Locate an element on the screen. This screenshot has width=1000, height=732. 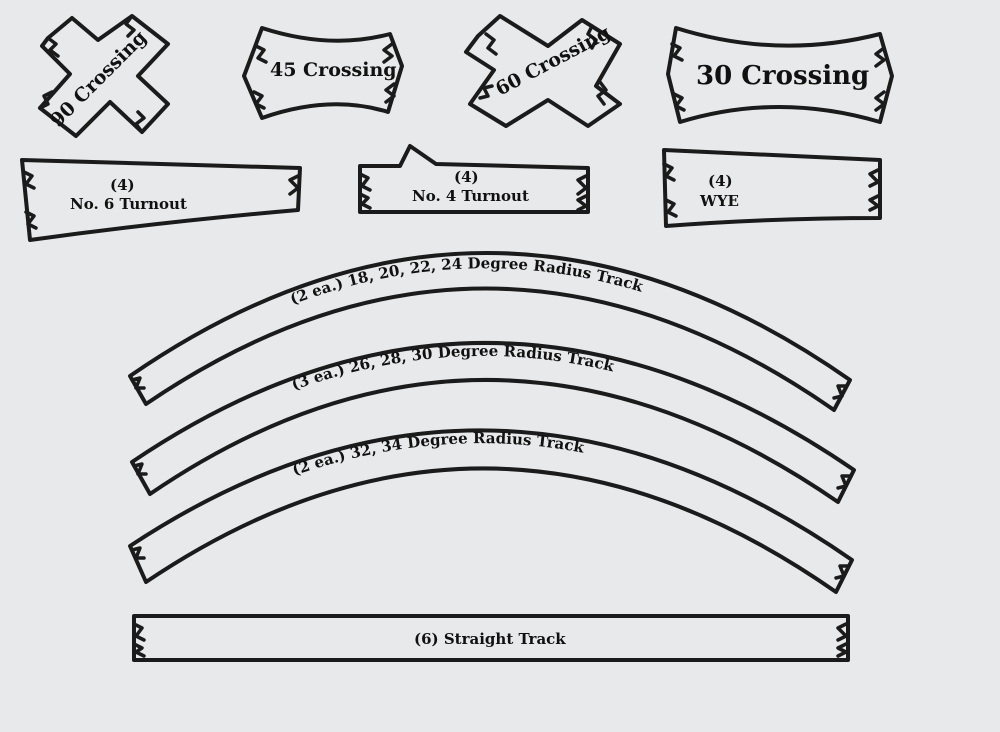
crossing-45-piece: 45 Crossing is located at coordinates (323, 73).